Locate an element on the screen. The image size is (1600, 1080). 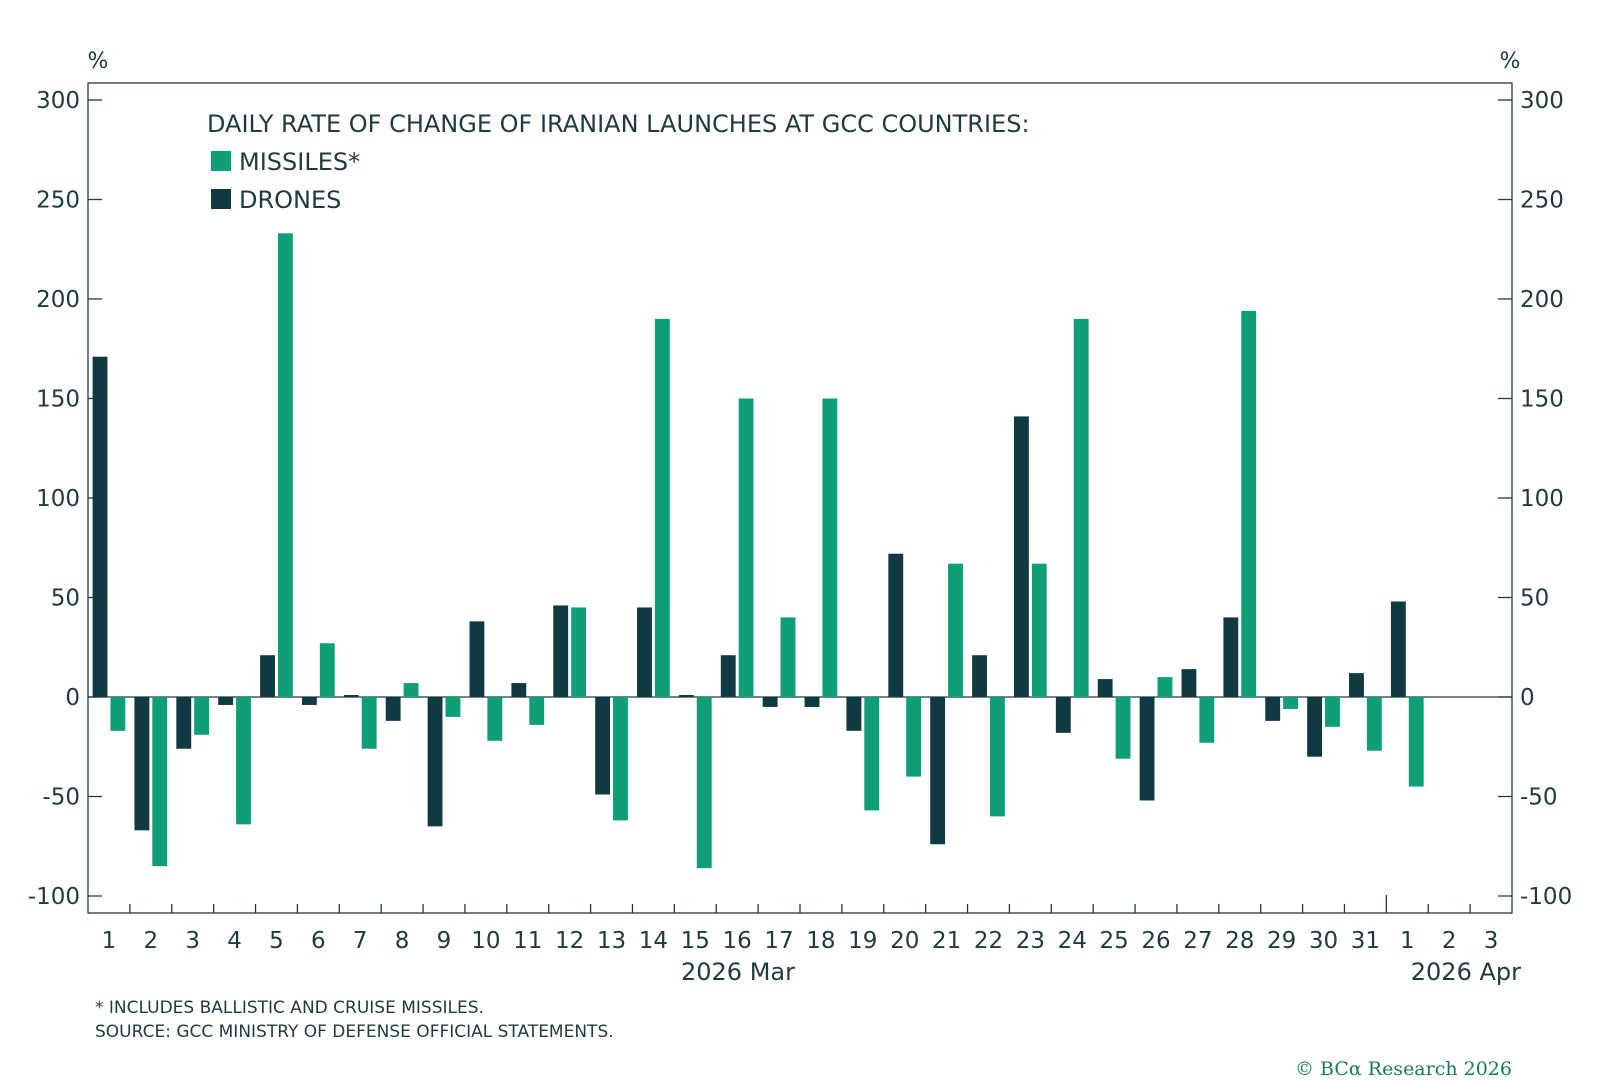
y-tick-label-left: 50 is located at coordinates (65, 599).